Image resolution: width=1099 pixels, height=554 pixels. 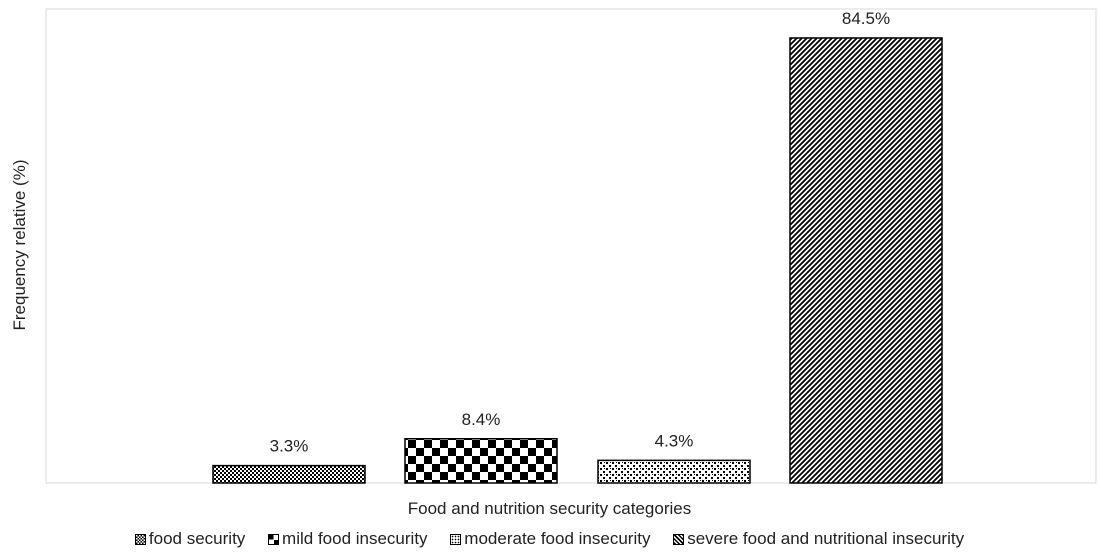 I want to click on data-label: 8.4%, so click(x=481, y=419).